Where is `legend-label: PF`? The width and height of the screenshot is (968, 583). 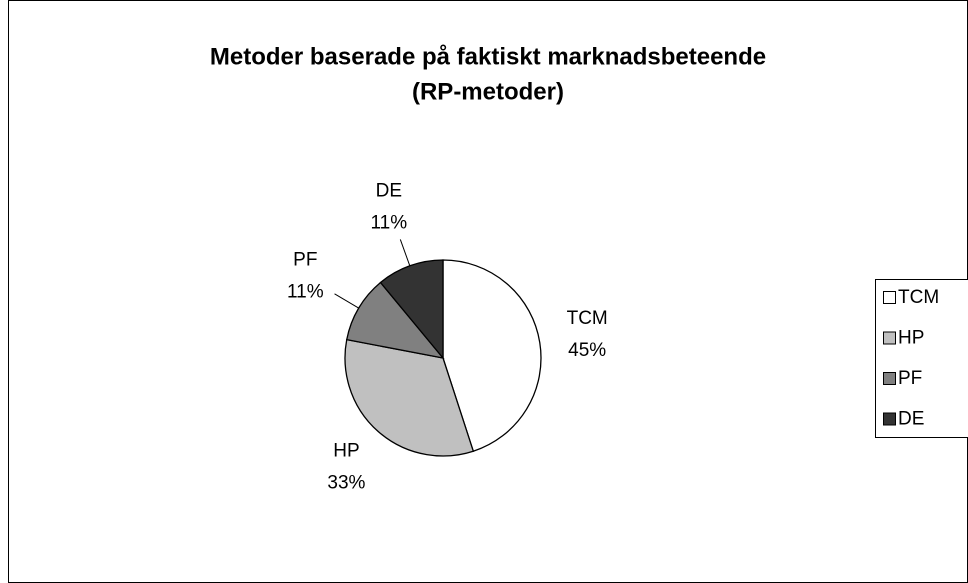
legend-label: PF is located at coordinates (910, 378).